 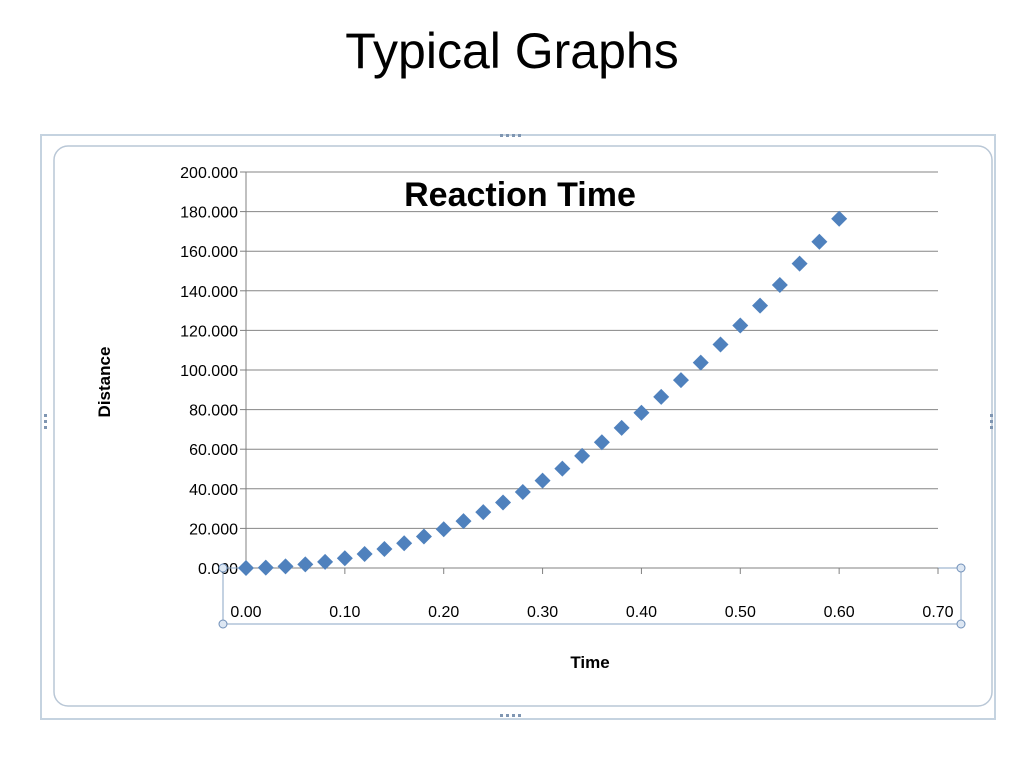 What do you see at coordinates (209, 173) in the screenshot?
I see `y-tick-label: 200.000` at bounding box center [209, 173].